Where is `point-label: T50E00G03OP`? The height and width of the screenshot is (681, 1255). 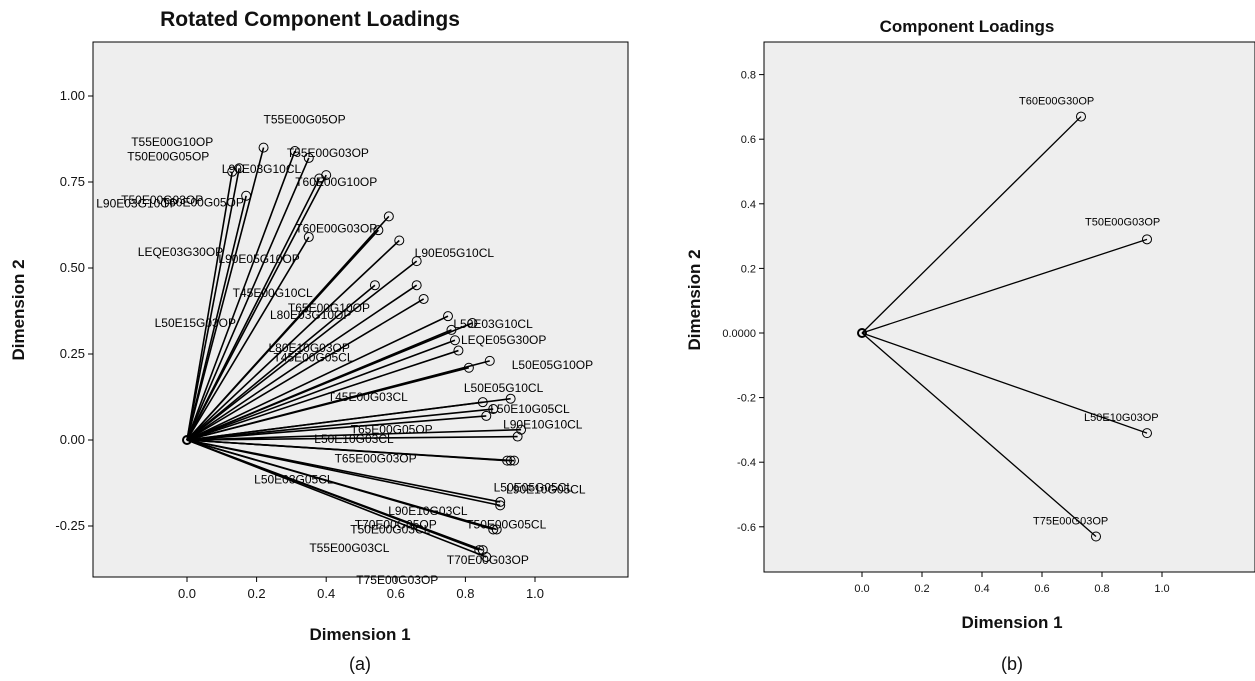
point-label: T50E00G03OP is located at coordinates (1122, 222).